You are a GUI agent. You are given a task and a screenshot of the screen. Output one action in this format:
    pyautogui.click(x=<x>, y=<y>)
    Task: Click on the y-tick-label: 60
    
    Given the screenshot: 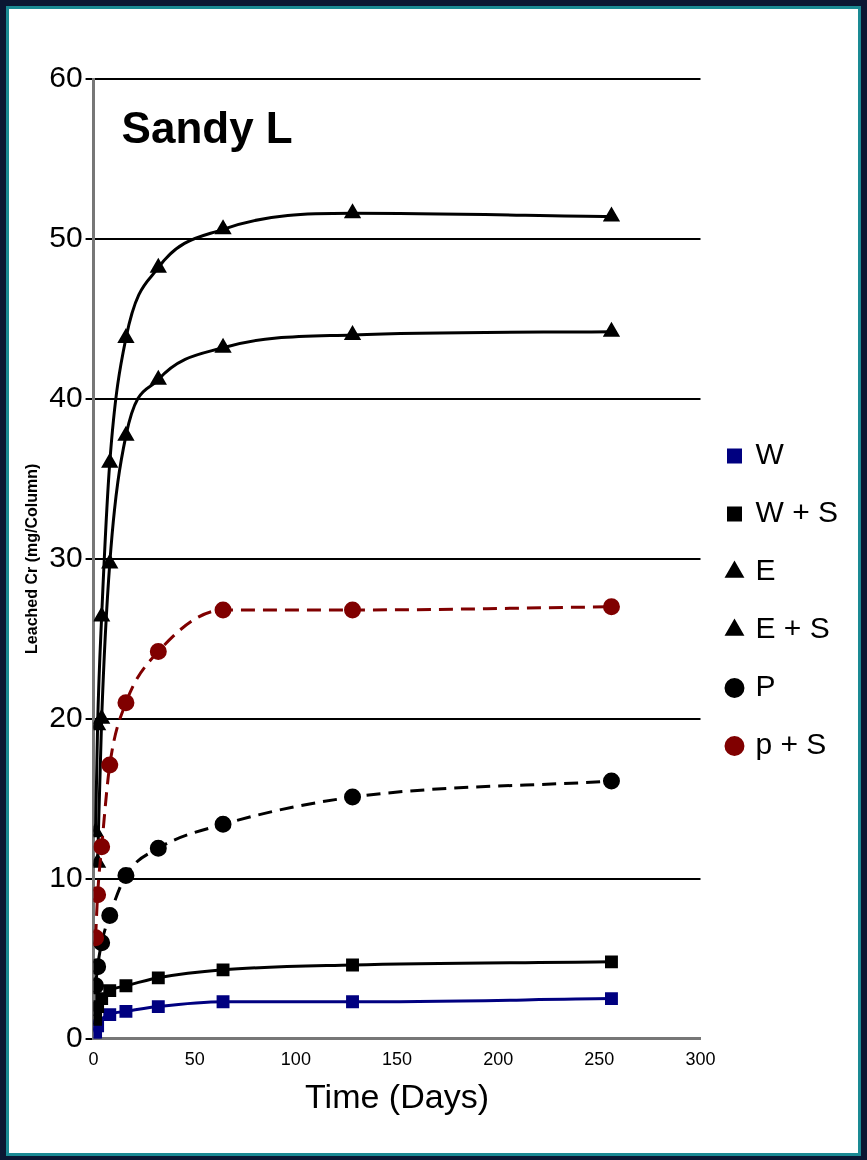 What is the action you would take?
    pyautogui.click(x=66, y=77)
    